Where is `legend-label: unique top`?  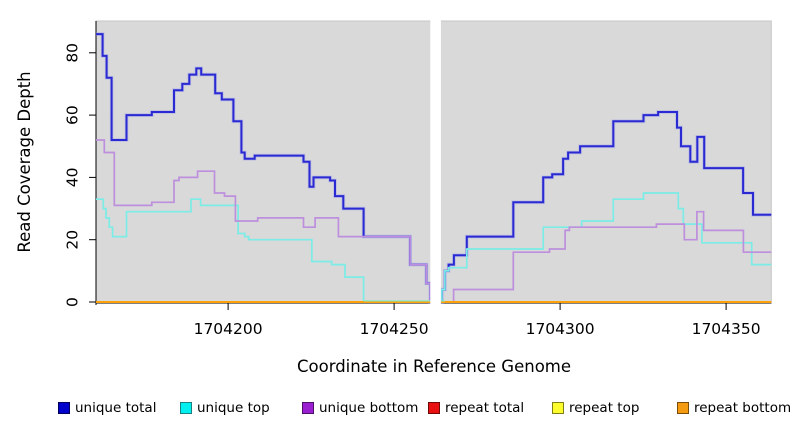
legend-label: unique top is located at coordinates (233, 408).